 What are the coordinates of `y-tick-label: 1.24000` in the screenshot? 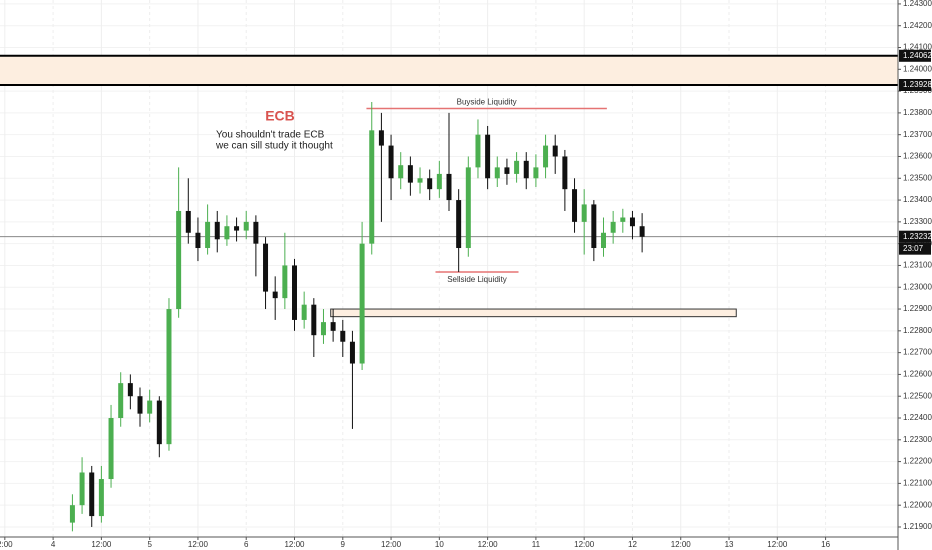 It's located at (917, 68).